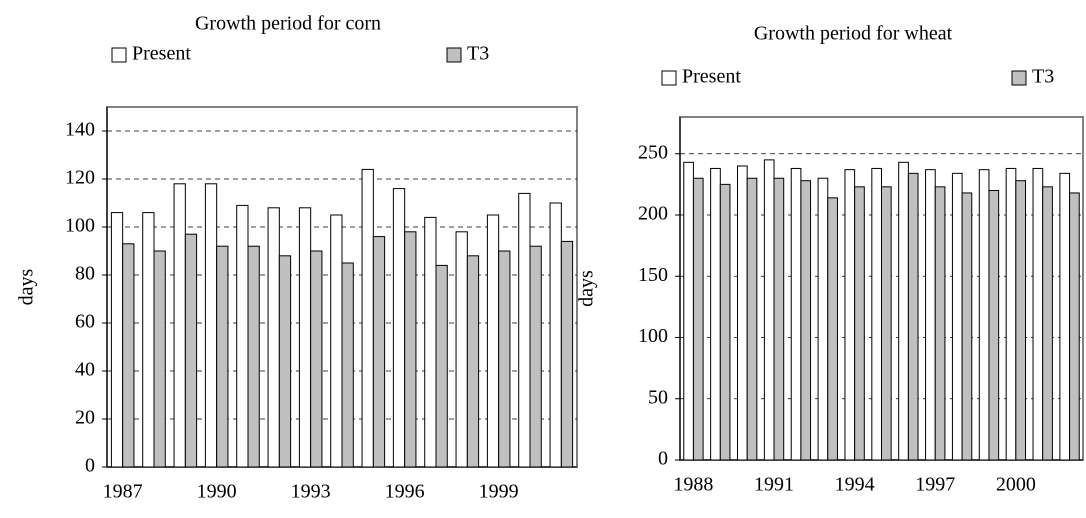 The height and width of the screenshot is (518, 1086). I want to click on y-tick-label: 40, so click(85, 370).